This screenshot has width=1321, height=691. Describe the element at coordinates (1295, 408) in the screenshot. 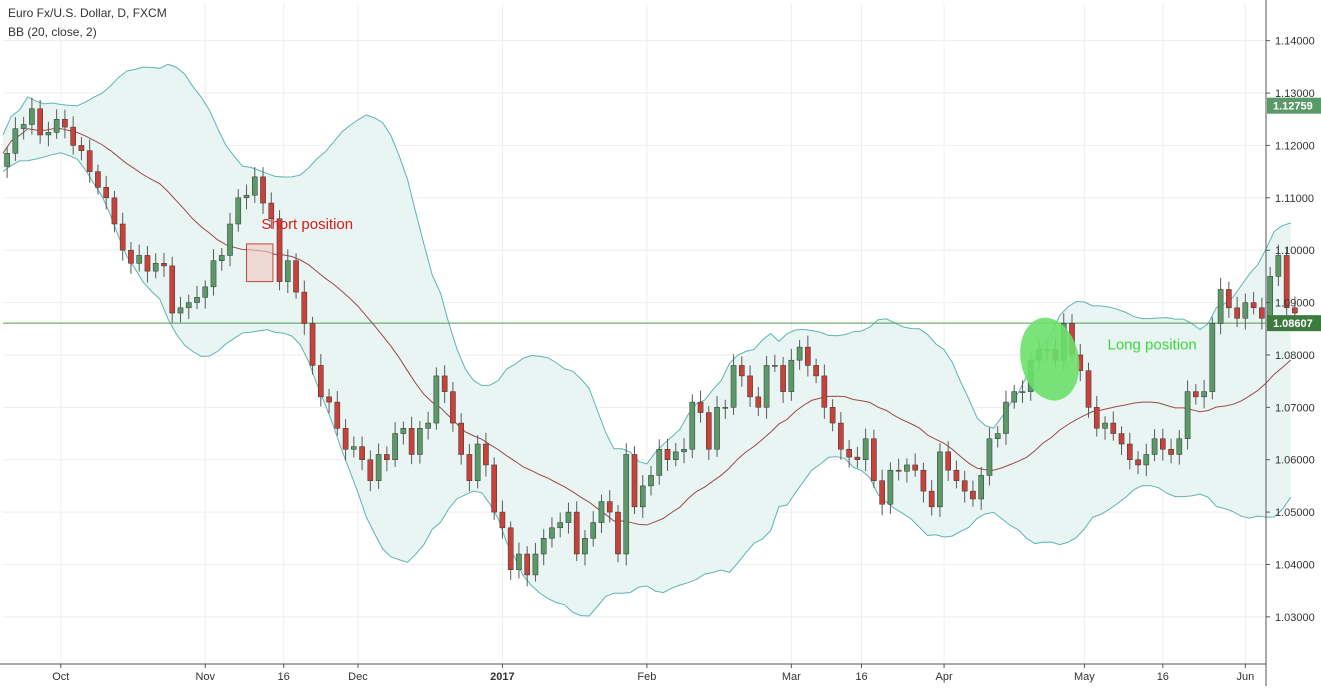

I see `price-tick-label: 1.07000` at that location.